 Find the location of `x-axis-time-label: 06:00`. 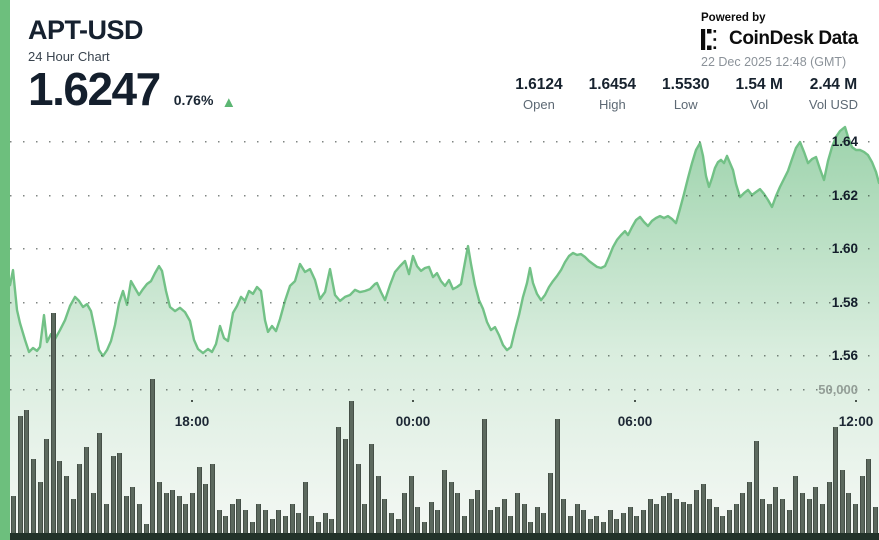

x-axis-time-label: 06:00 is located at coordinates (635, 421).